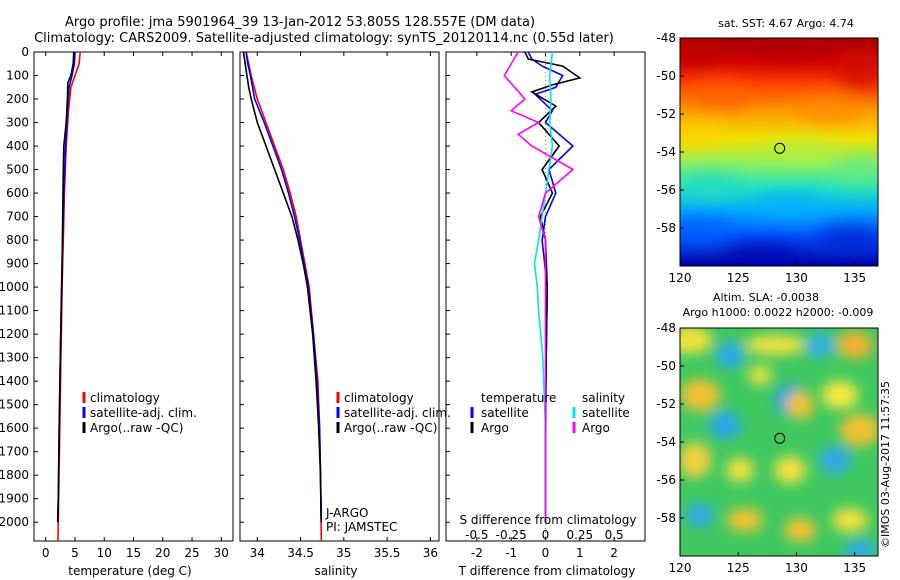 Image resolution: width=900 pixels, height=580 pixels. What do you see at coordinates (495, 428) in the screenshot?
I see `legend-t-argo: Argo` at bounding box center [495, 428].